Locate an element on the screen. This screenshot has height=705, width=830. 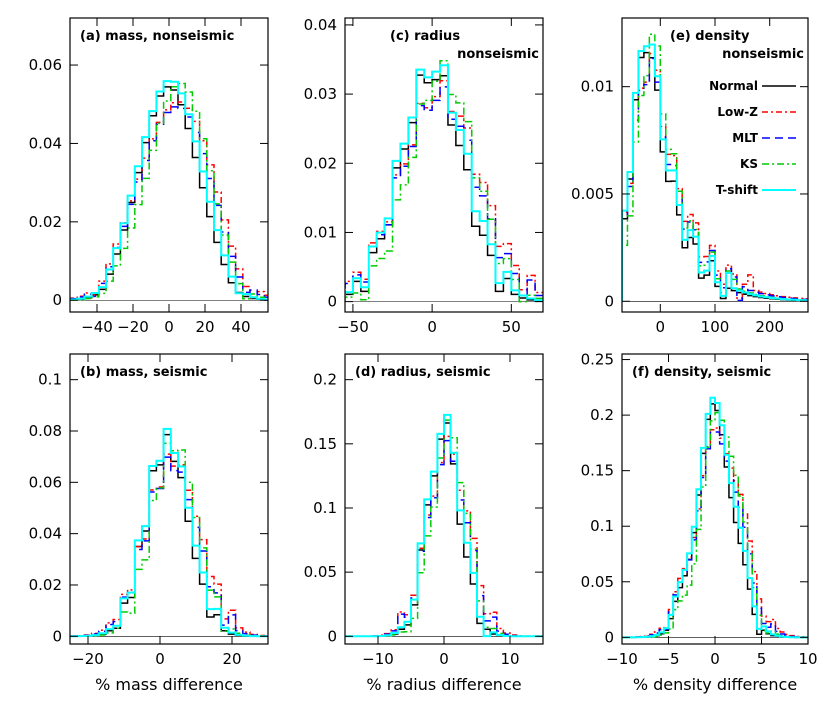
panel-title: (a) mass, nonseismic is located at coordinates (157, 36).